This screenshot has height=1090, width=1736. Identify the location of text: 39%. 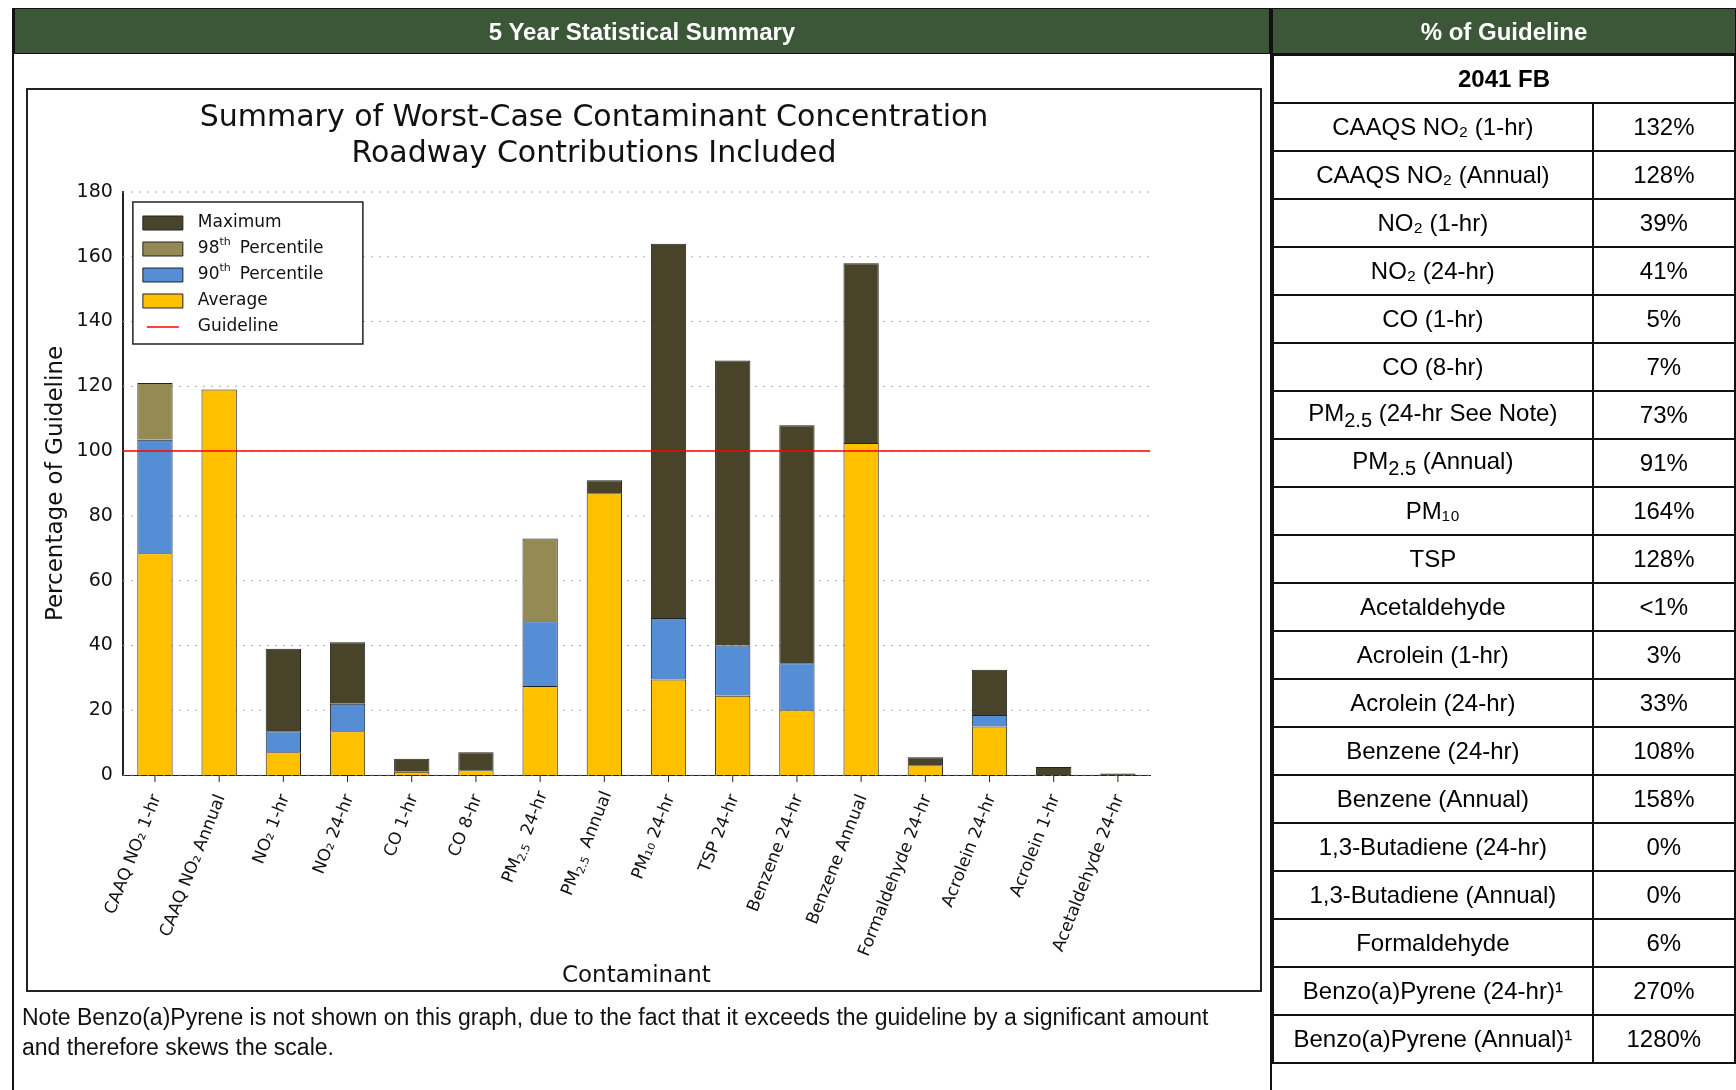
(1663, 223).